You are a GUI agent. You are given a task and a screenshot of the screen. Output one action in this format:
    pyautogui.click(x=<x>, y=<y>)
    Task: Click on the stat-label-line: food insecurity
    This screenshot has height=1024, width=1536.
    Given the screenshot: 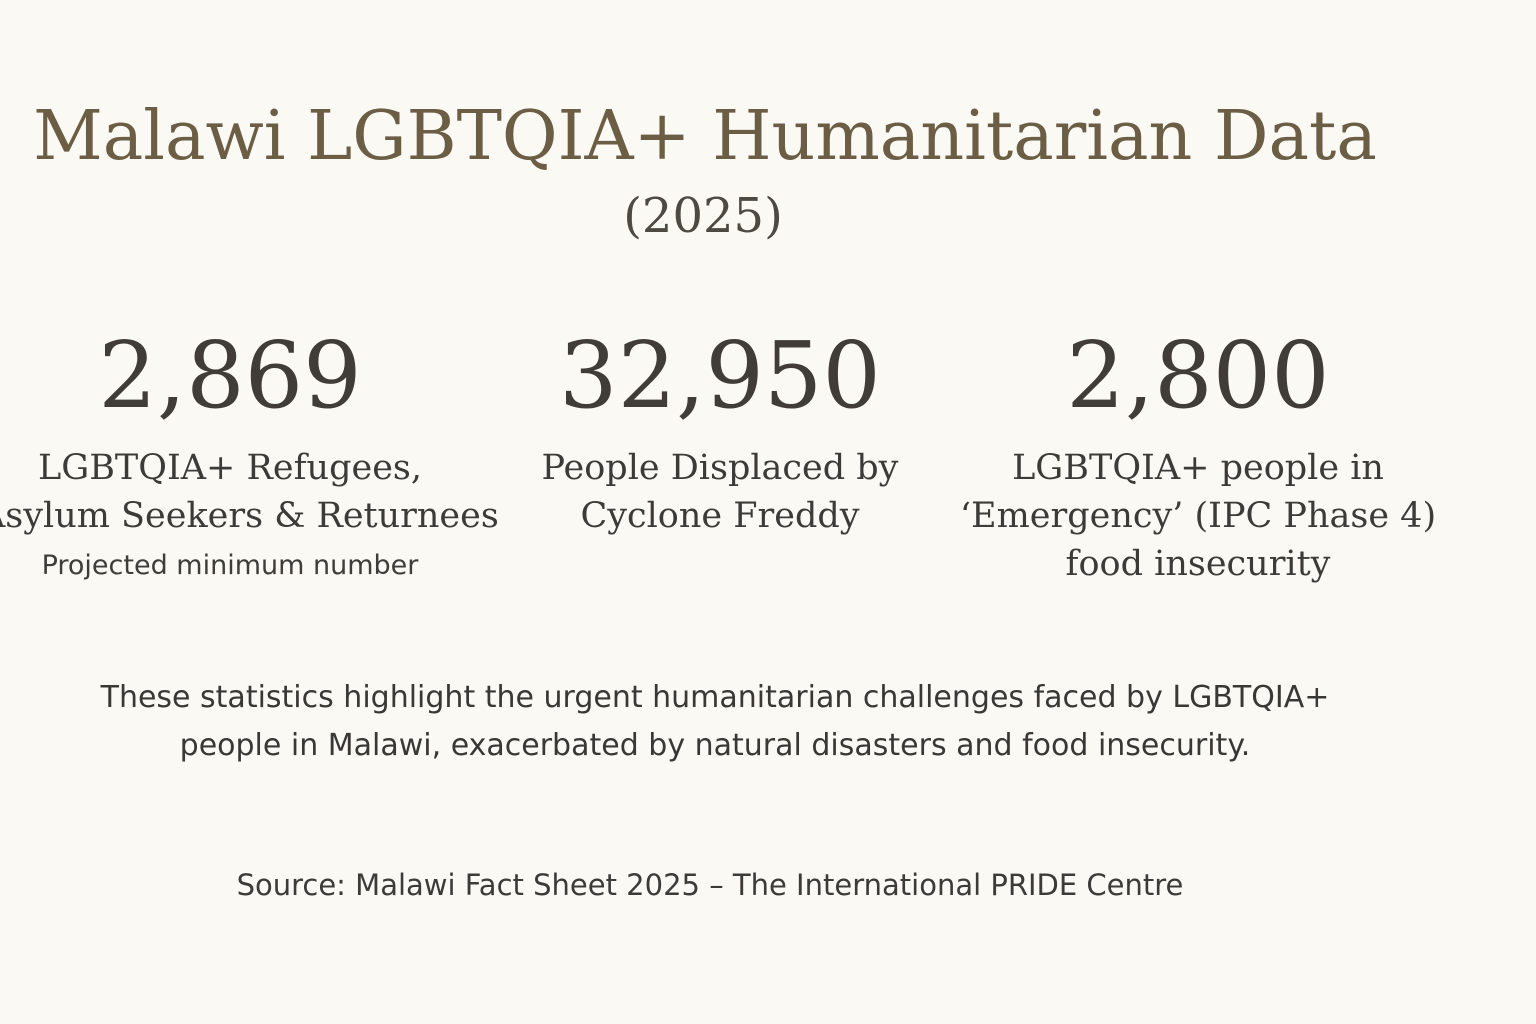 What is the action you would take?
    pyautogui.click(x=1198, y=564)
    